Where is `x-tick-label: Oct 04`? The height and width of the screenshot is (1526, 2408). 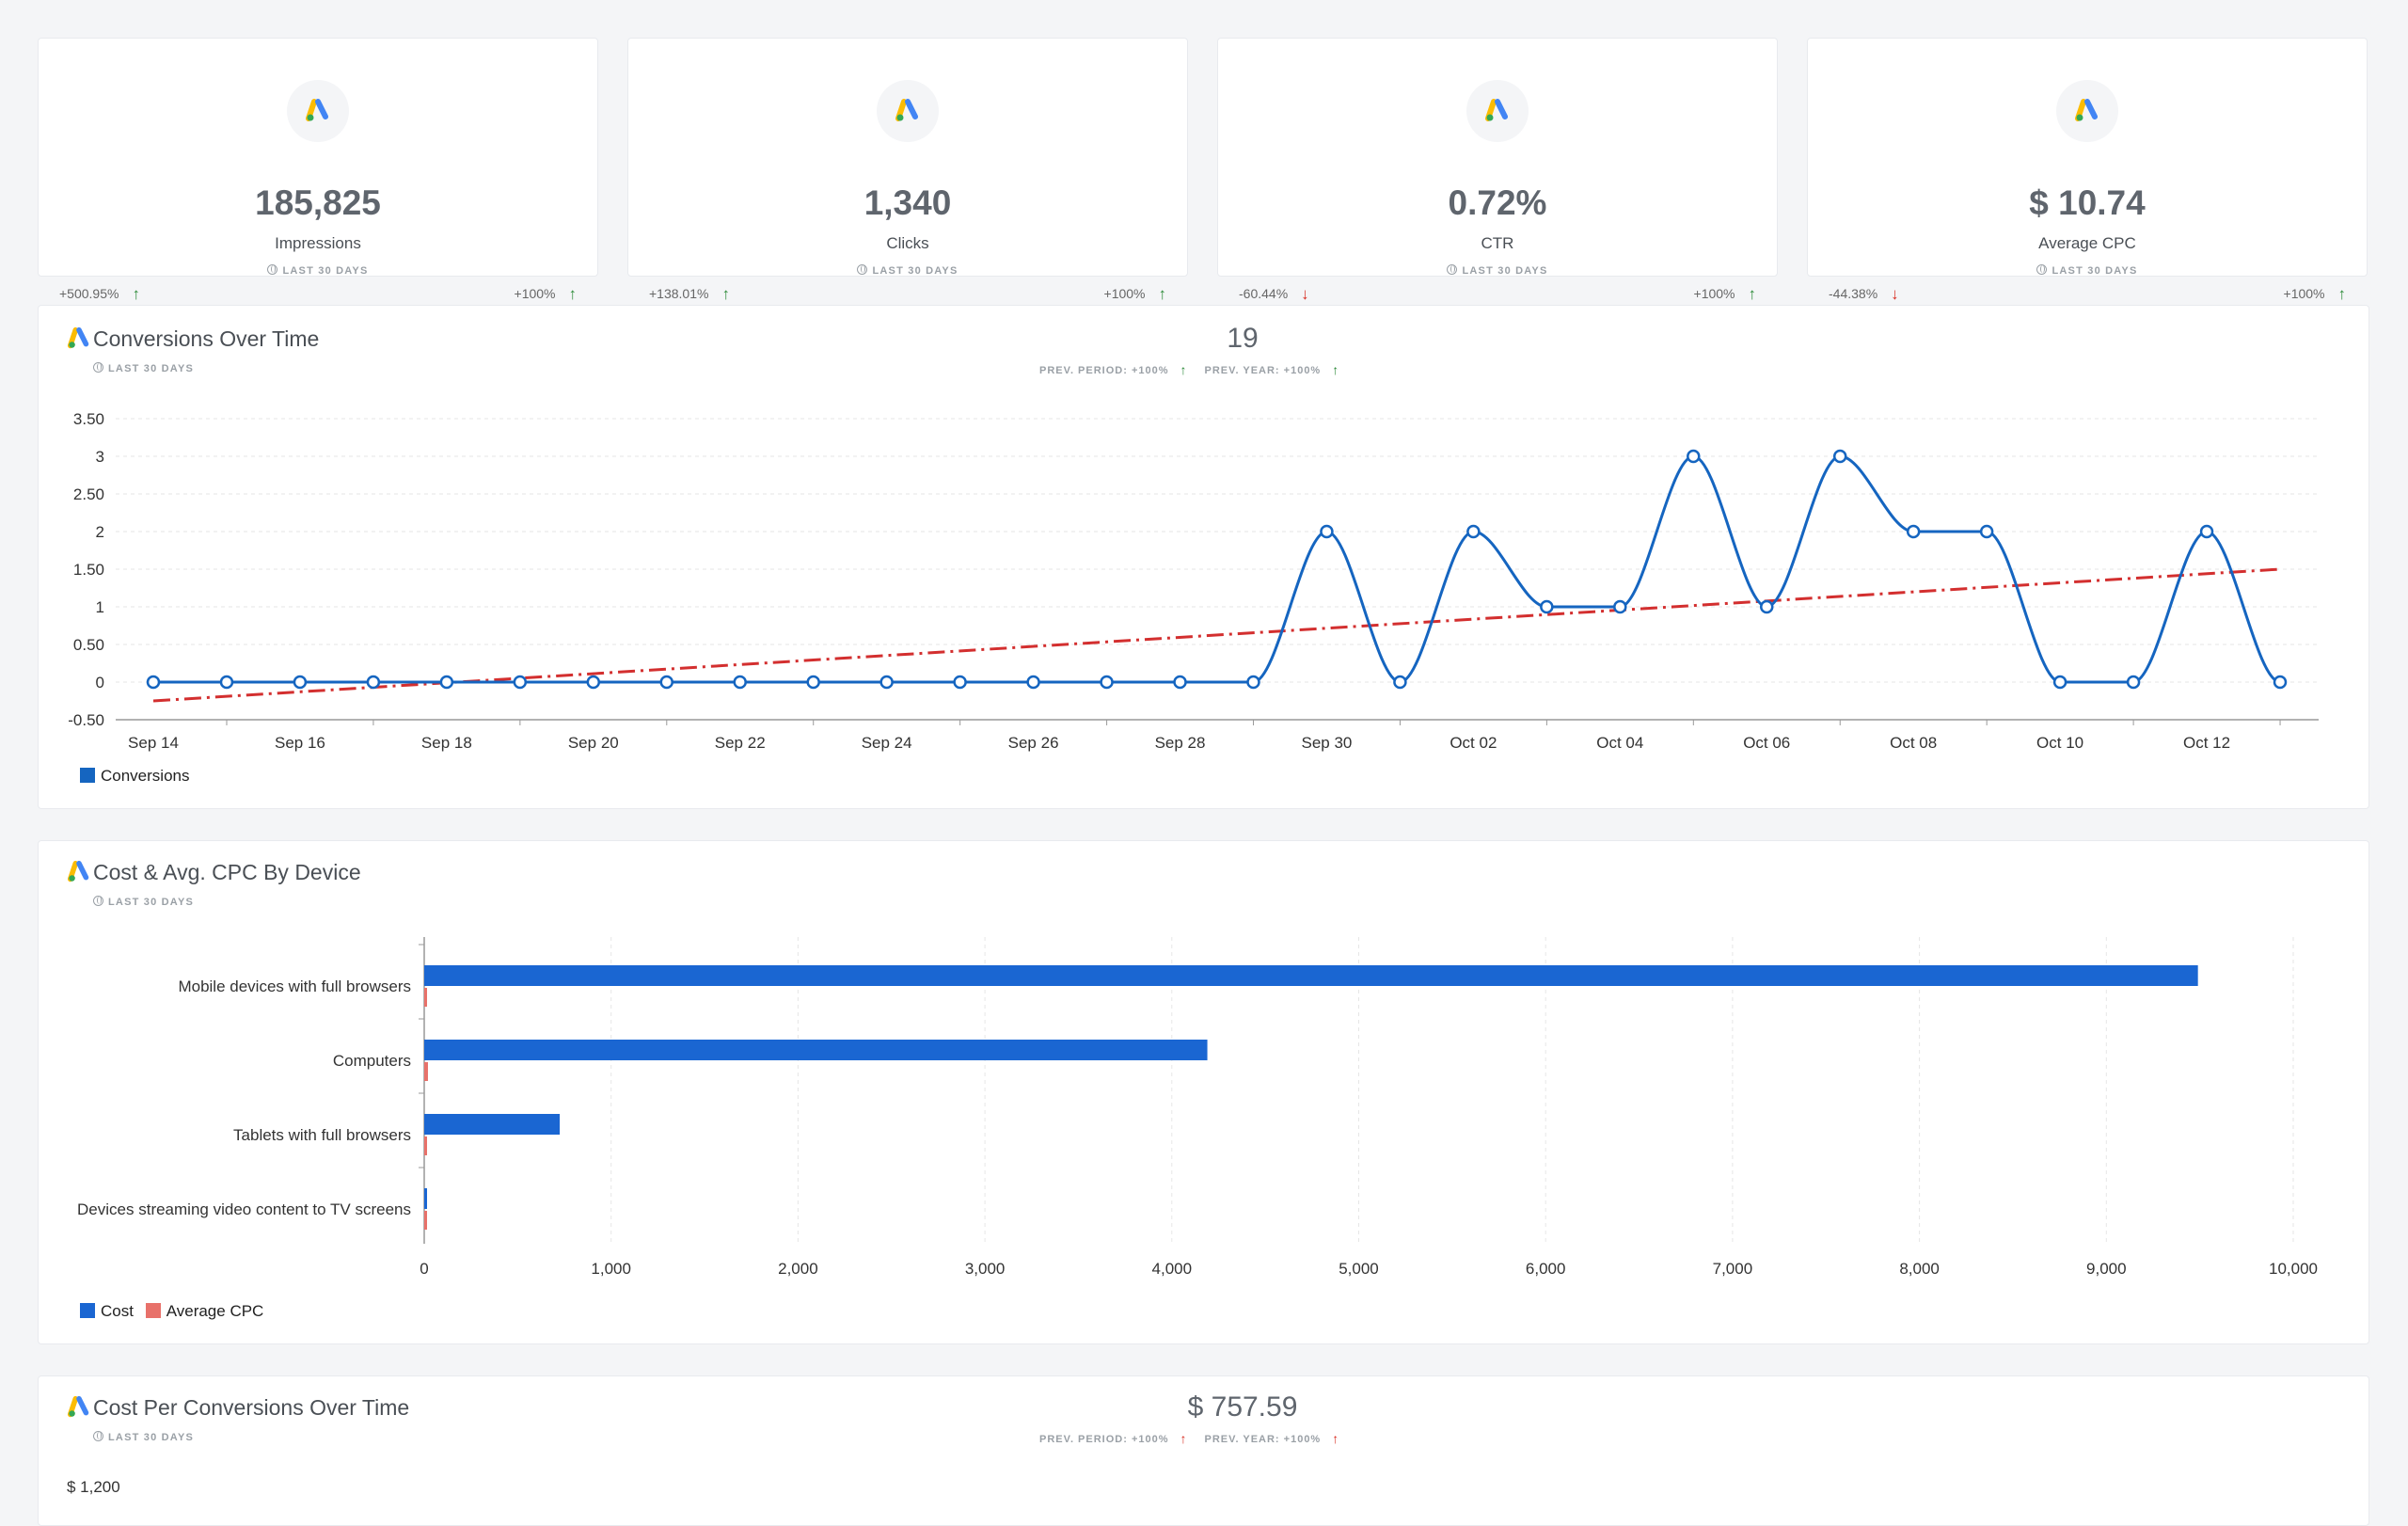
x-tick-label: Oct 04 is located at coordinates (1620, 743).